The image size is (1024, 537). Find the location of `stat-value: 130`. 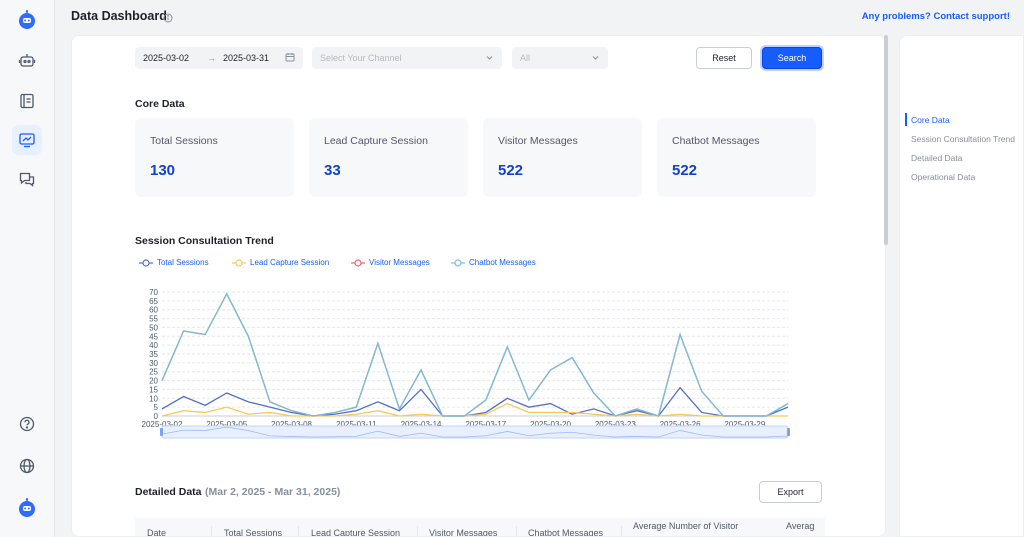

stat-value: 130 is located at coordinates (163, 170).